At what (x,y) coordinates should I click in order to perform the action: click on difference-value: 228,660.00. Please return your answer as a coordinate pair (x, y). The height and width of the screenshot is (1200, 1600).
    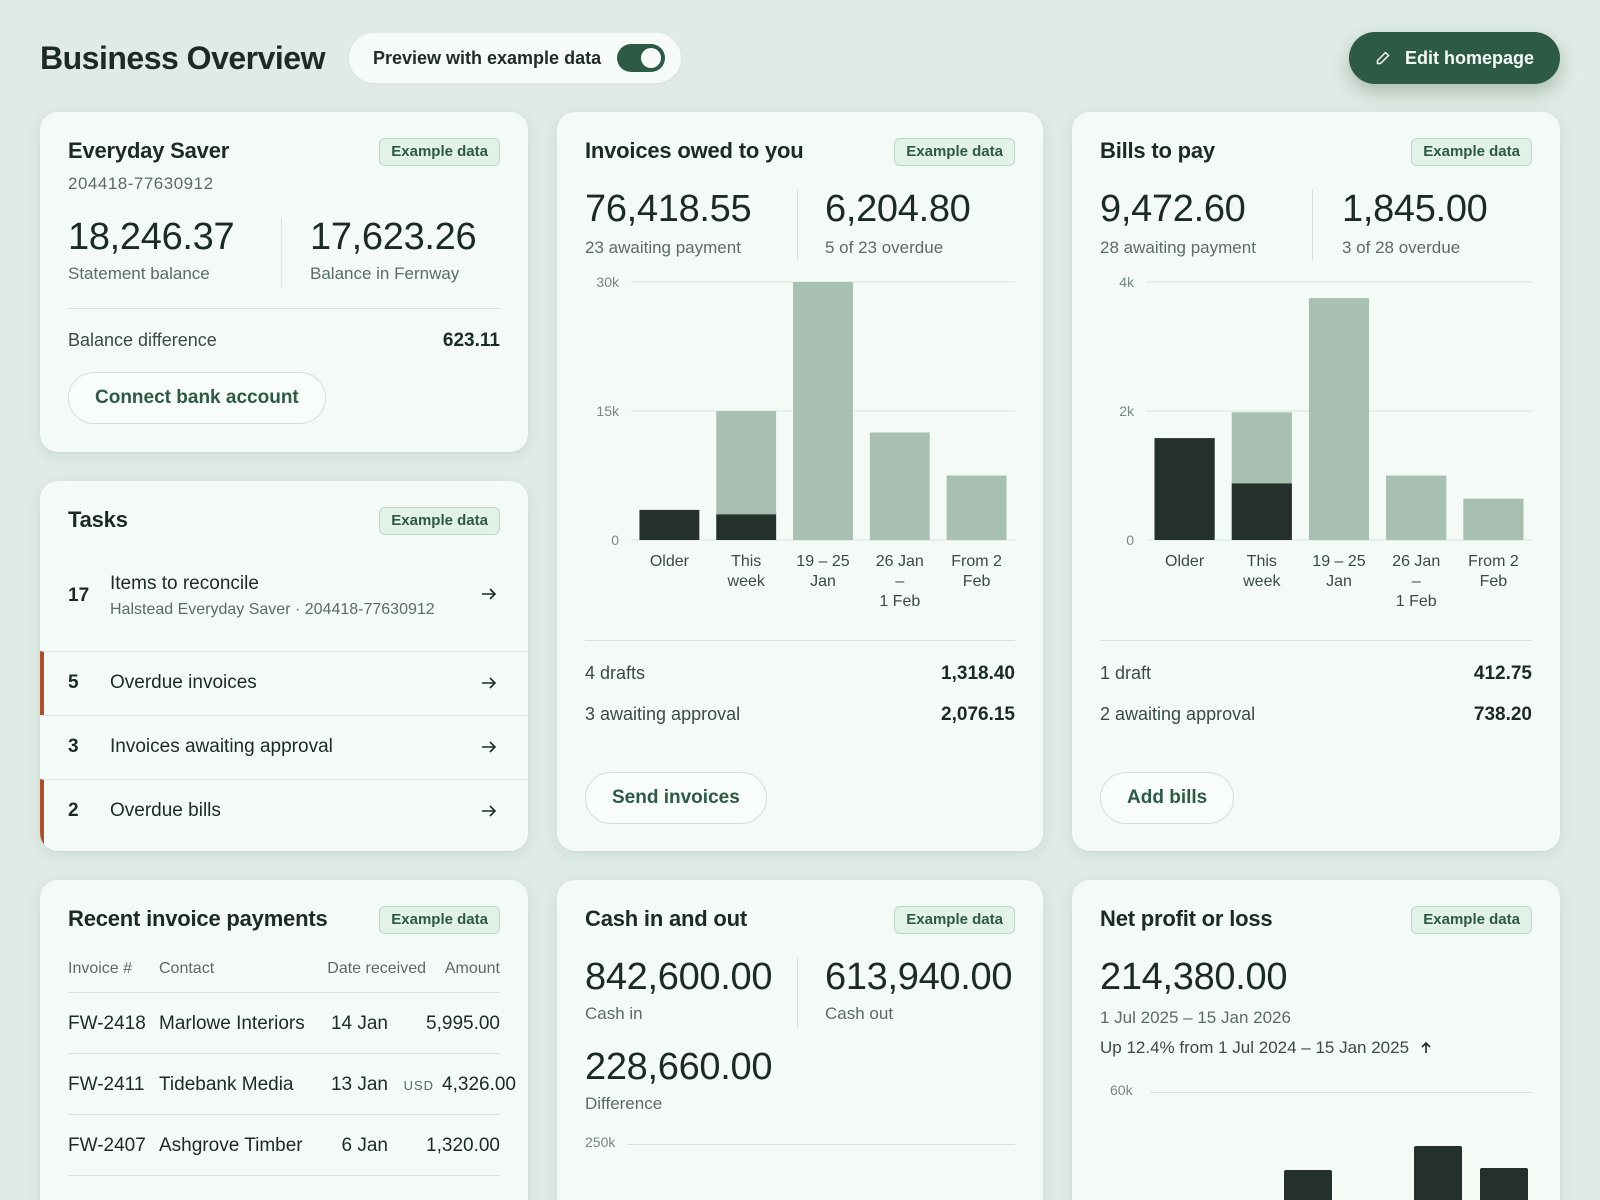
    Looking at the image, I should click on (679, 1067).